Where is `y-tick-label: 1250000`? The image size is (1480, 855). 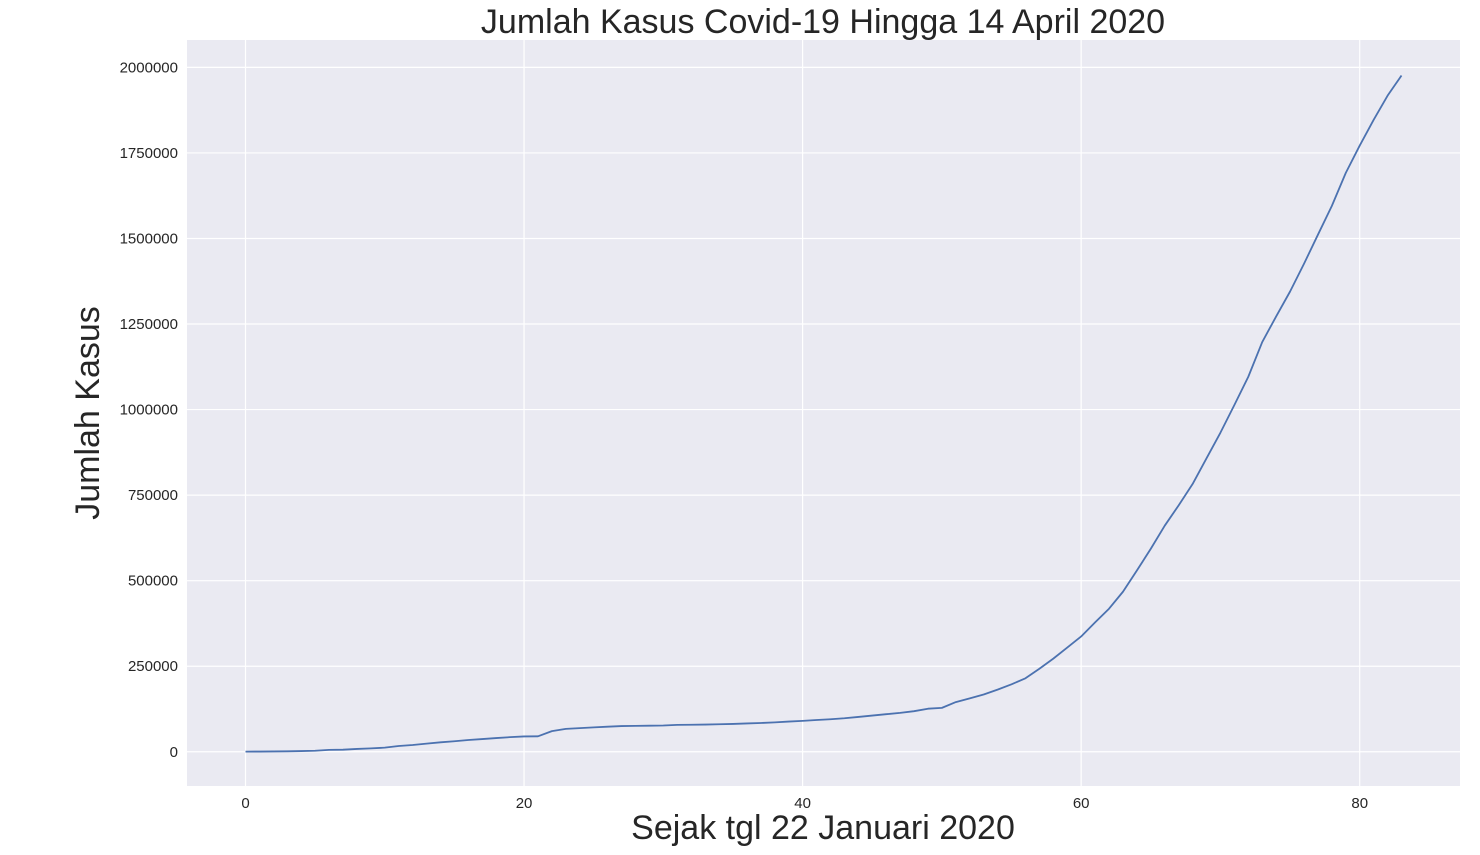 y-tick-label: 1250000 is located at coordinates (149, 324).